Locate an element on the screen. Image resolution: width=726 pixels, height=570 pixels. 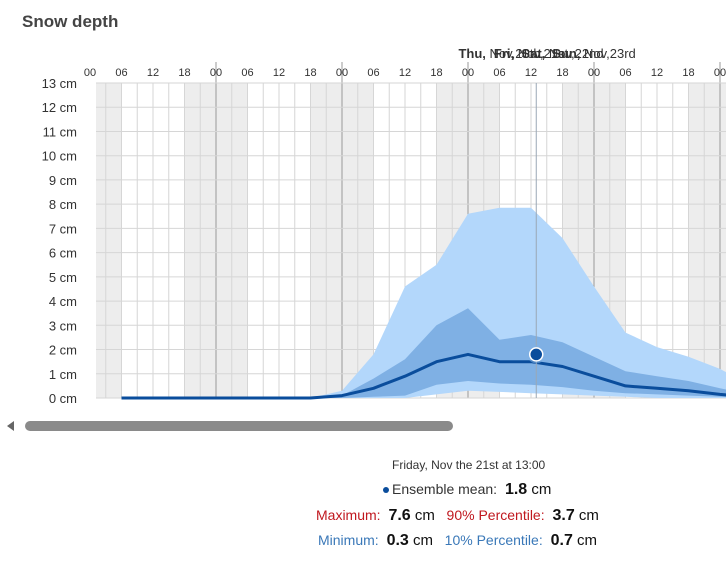
max-label: Maximum: is located at coordinates (348, 515).